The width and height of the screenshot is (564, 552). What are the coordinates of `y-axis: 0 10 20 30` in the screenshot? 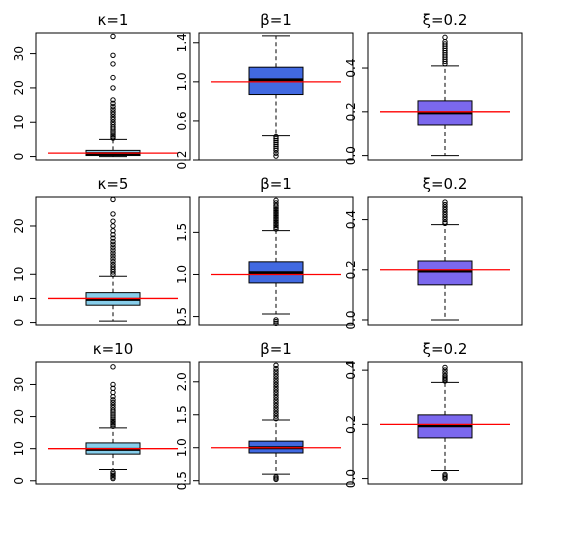 It's located at (24, 103).